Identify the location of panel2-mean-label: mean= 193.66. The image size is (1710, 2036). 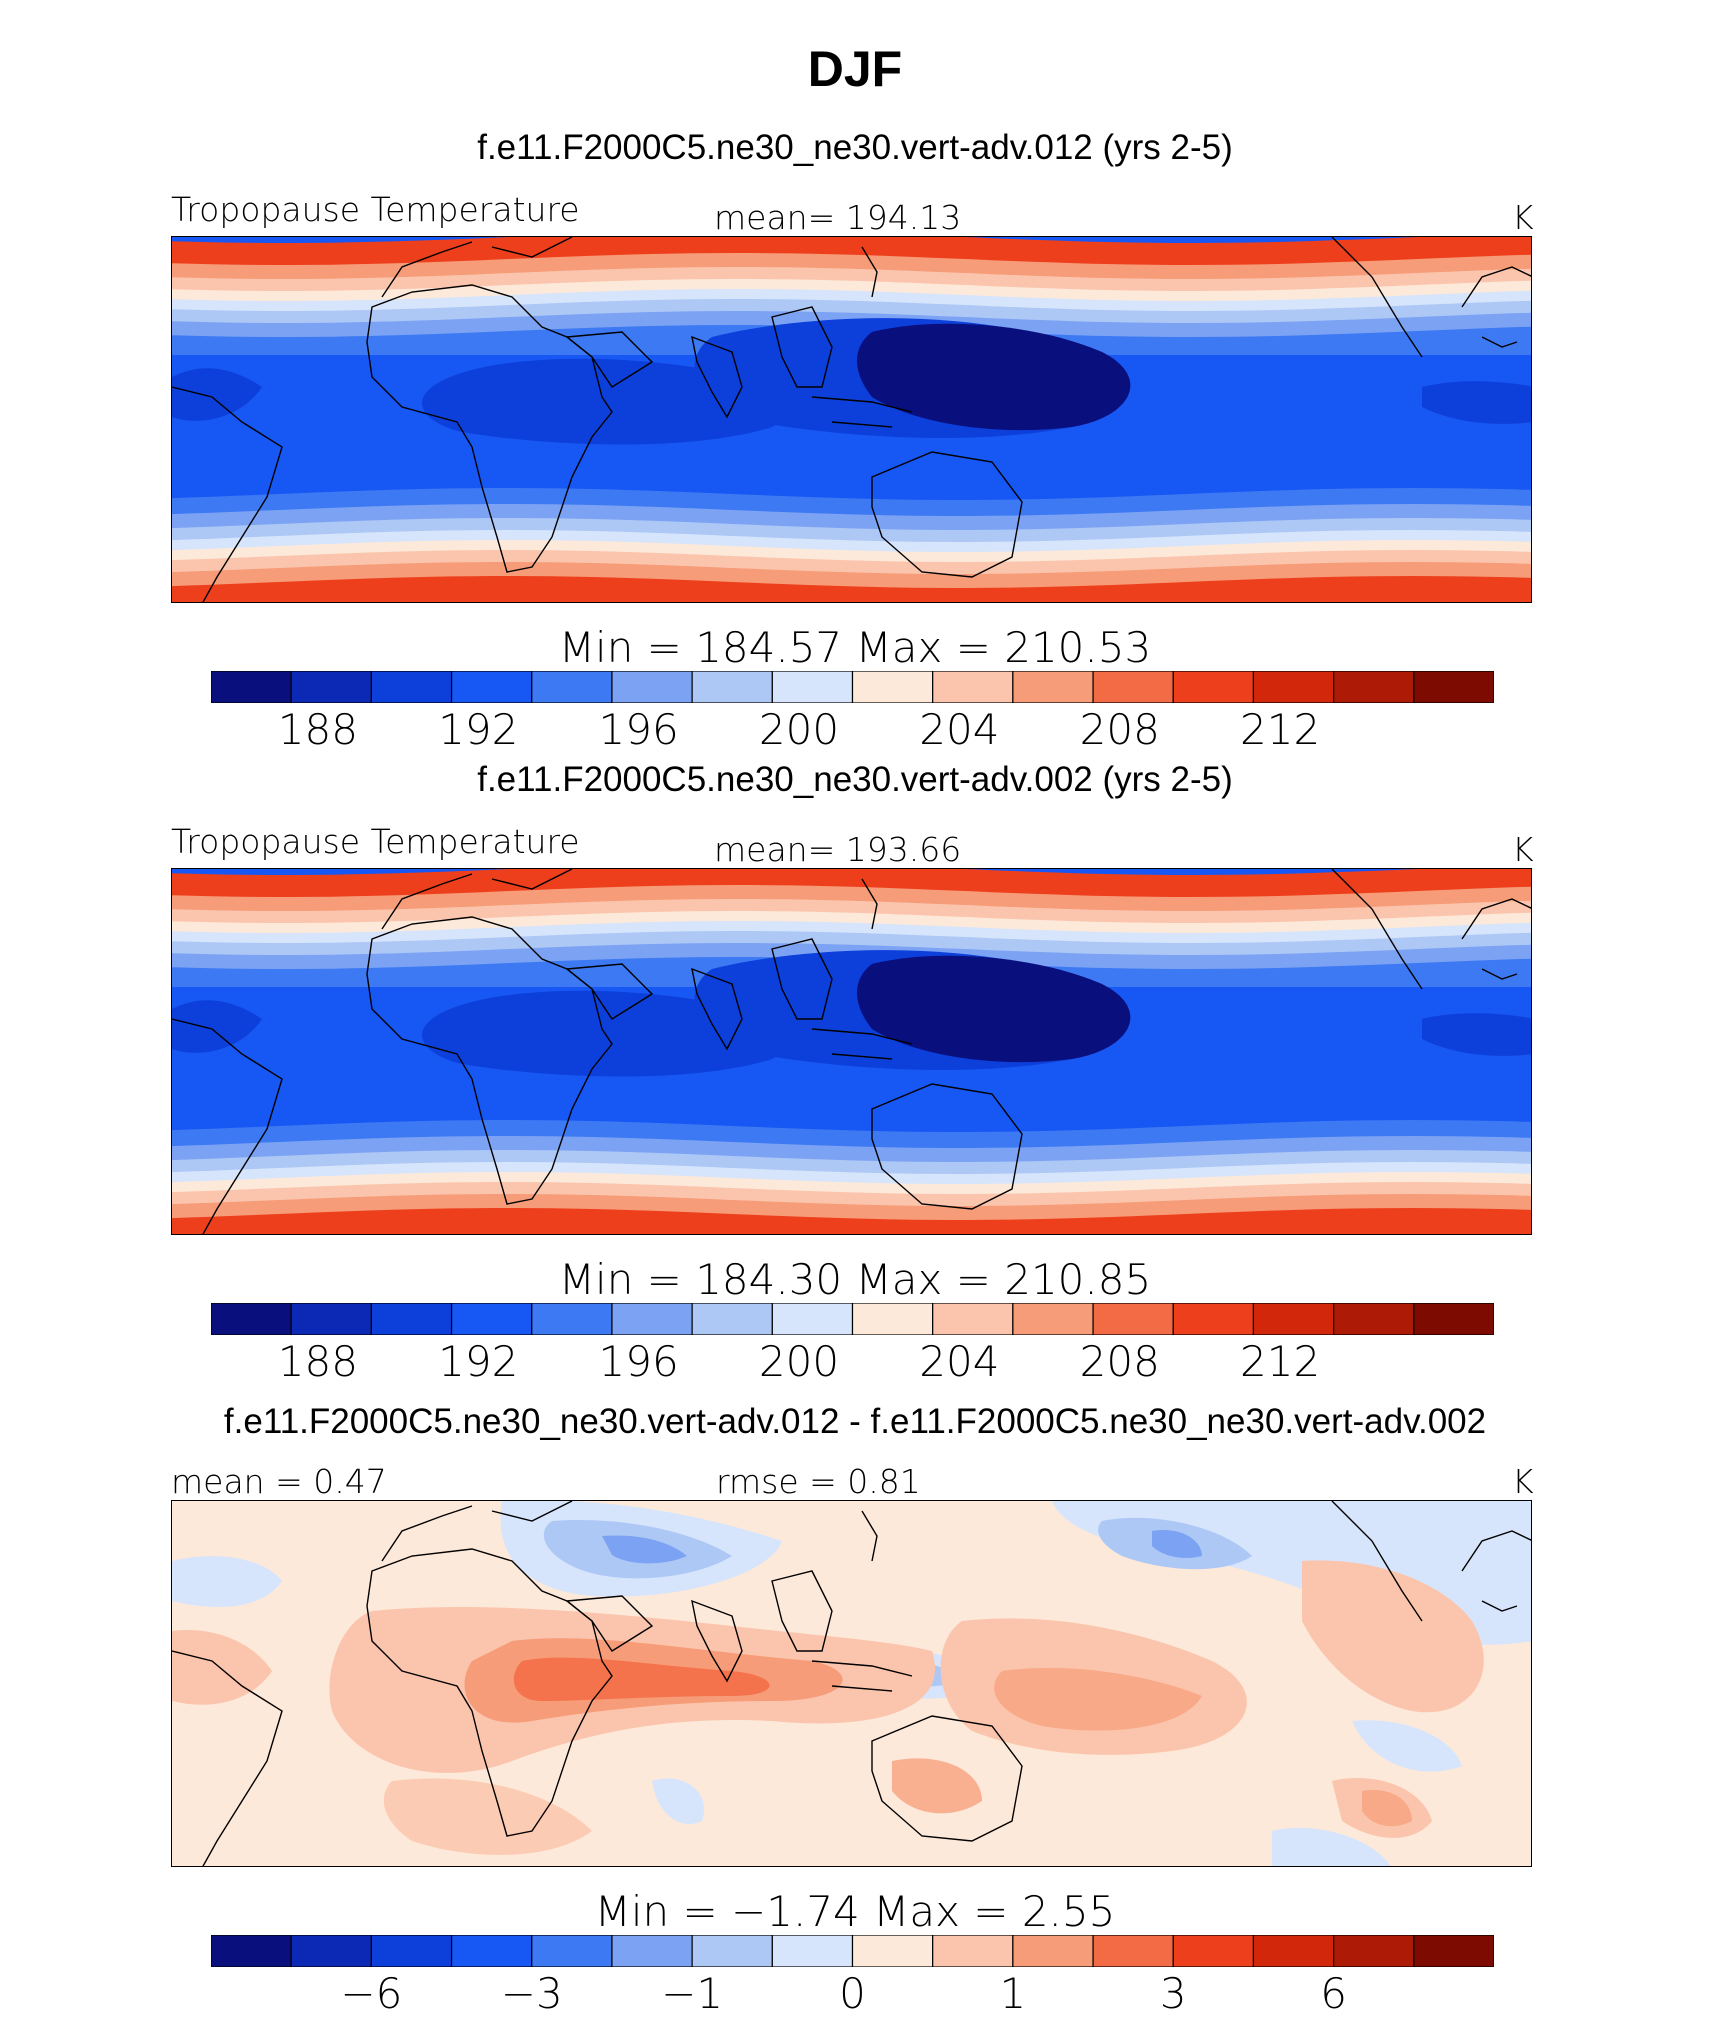
(838, 849).